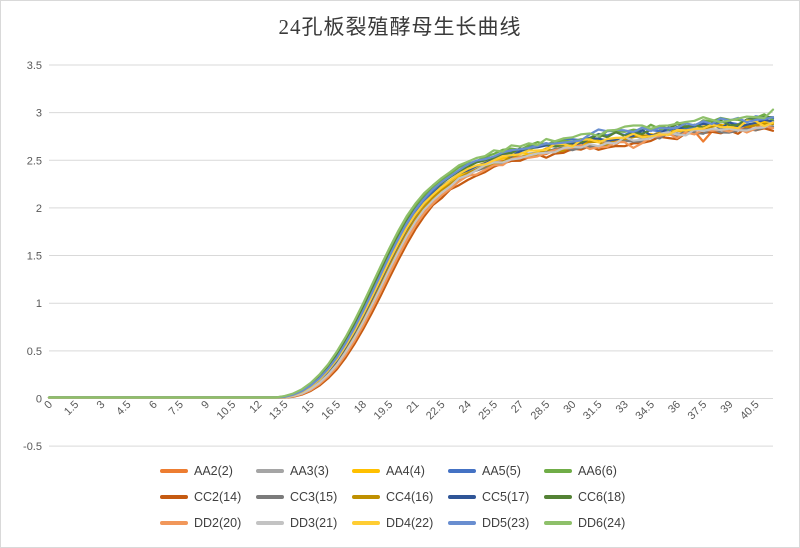  What do you see at coordinates (123, 408) in the screenshot?
I see `x-axis-label: 4.5` at bounding box center [123, 408].